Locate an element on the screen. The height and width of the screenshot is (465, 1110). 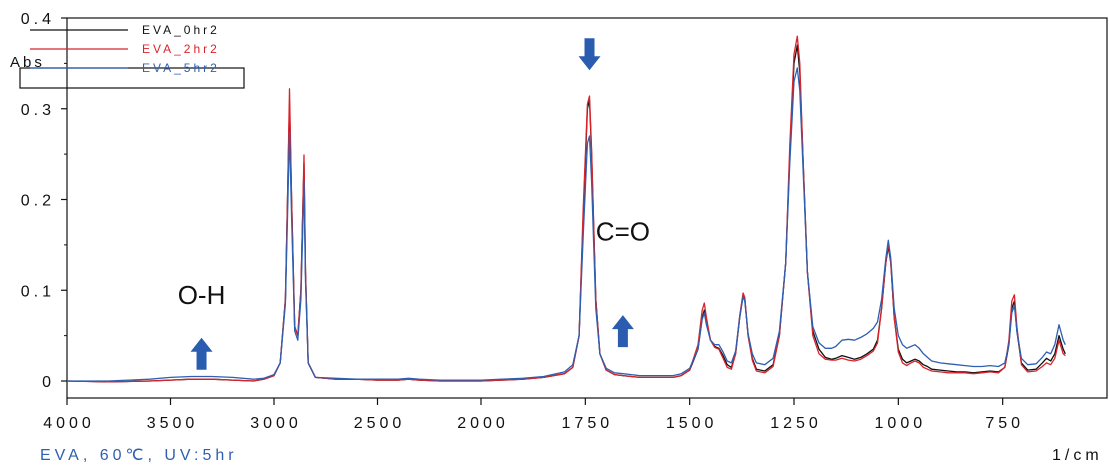
legend-label: EVA_5hr2 is located at coordinates (181, 68).